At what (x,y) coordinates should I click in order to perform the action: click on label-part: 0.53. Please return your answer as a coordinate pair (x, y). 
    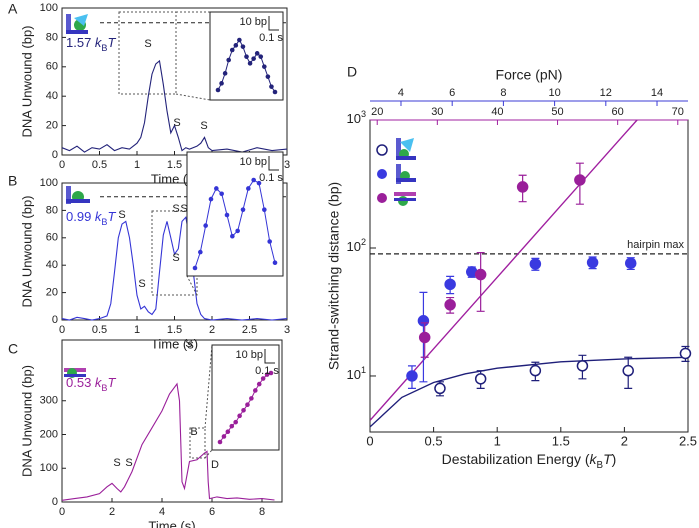
    Looking at the image, I should click on (80, 382).